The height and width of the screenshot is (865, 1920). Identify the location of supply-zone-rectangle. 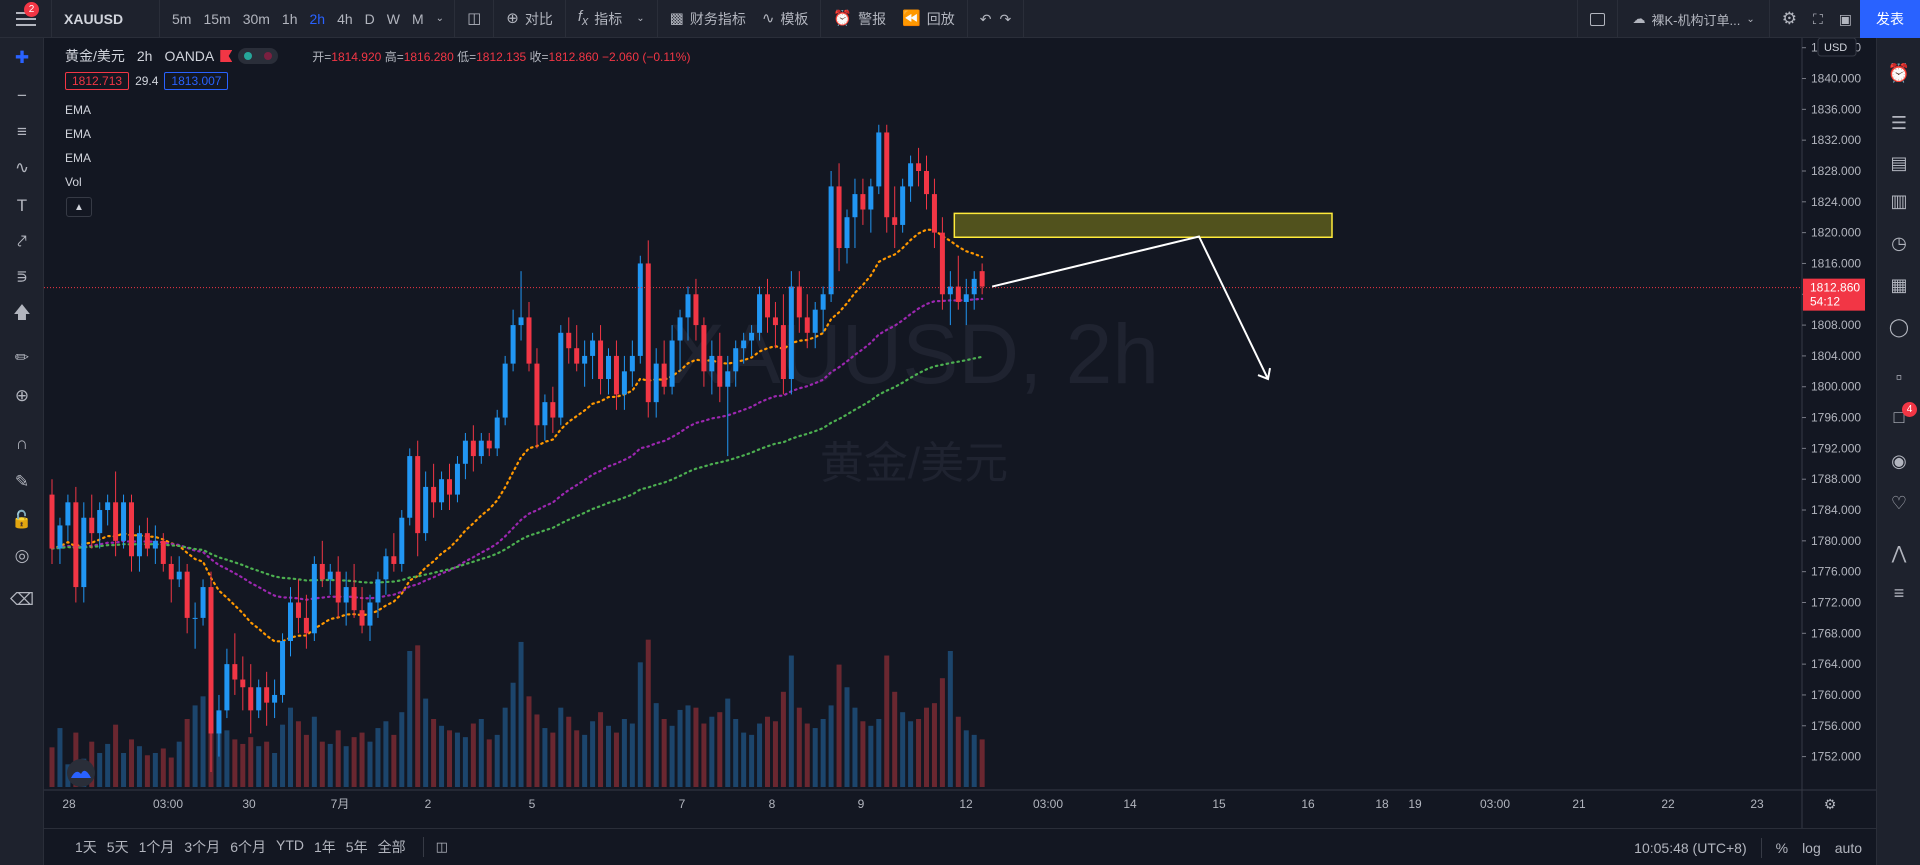
(1143, 225).